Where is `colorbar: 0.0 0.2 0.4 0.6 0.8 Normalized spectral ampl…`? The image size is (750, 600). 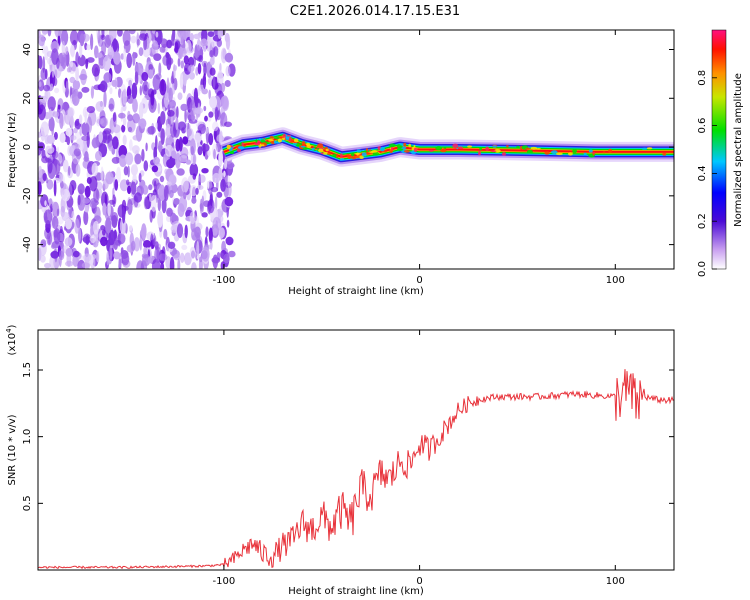
colorbar: 0.0 0.2 0.4 0.6 0.8 Normalized spectral ampl… is located at coordinates (720, 153).